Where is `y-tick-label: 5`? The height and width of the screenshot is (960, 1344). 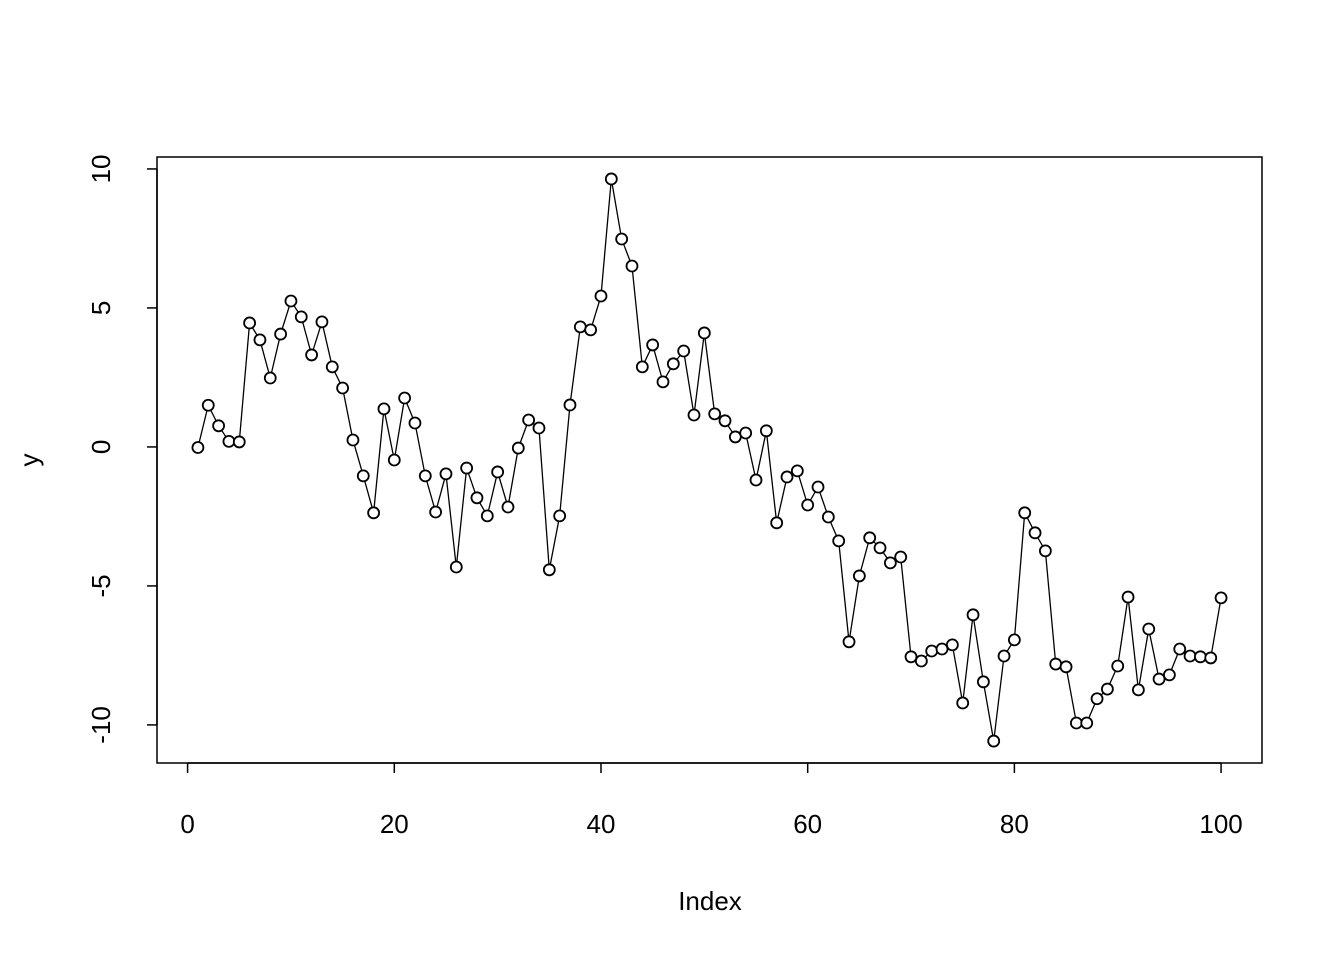
y-tick-label: 5 is located at coordinates (101, 308).